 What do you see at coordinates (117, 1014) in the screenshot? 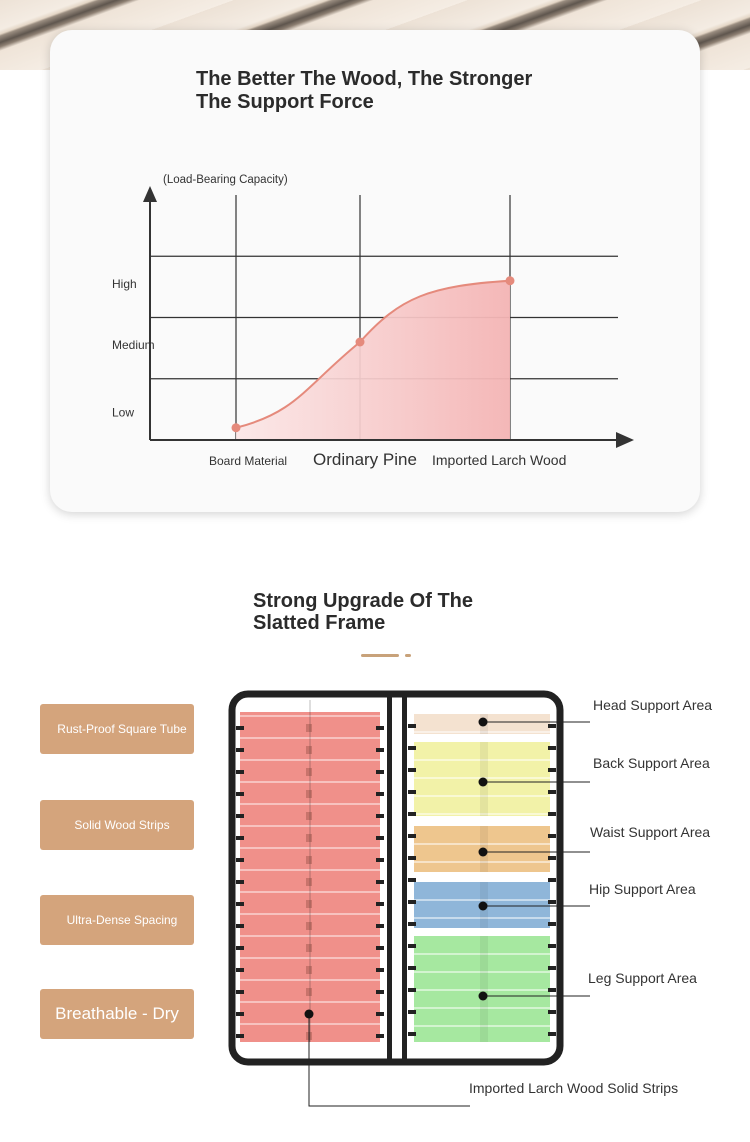
I see `feature-breathable-dry: Breathable - Dry` at bounding box center [117, 1014].